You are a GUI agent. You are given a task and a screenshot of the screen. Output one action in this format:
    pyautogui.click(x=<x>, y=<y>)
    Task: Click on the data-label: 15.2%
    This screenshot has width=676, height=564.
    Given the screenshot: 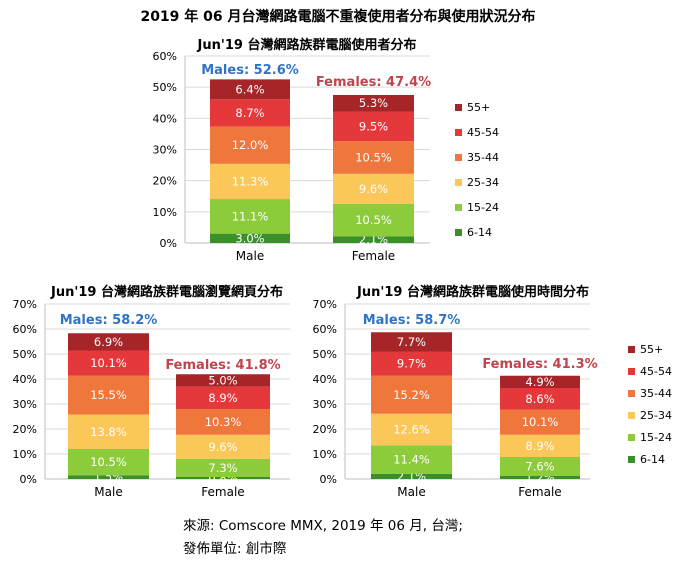 What is the action you would take?
    pyautogui.click(x=411, y=395)
    